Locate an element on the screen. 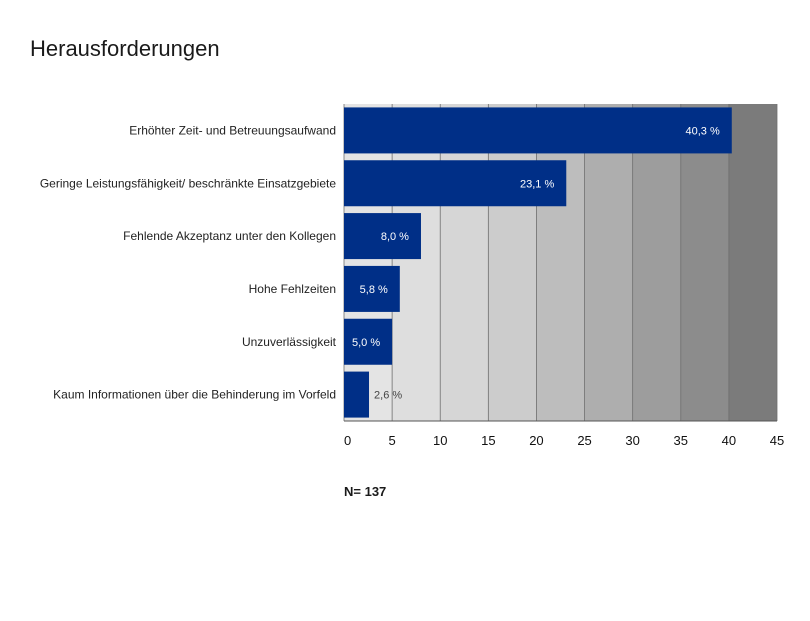 This screenshot has height=621, width=810. chart-title: Herausforderungen is located at coordinates (125, 48).